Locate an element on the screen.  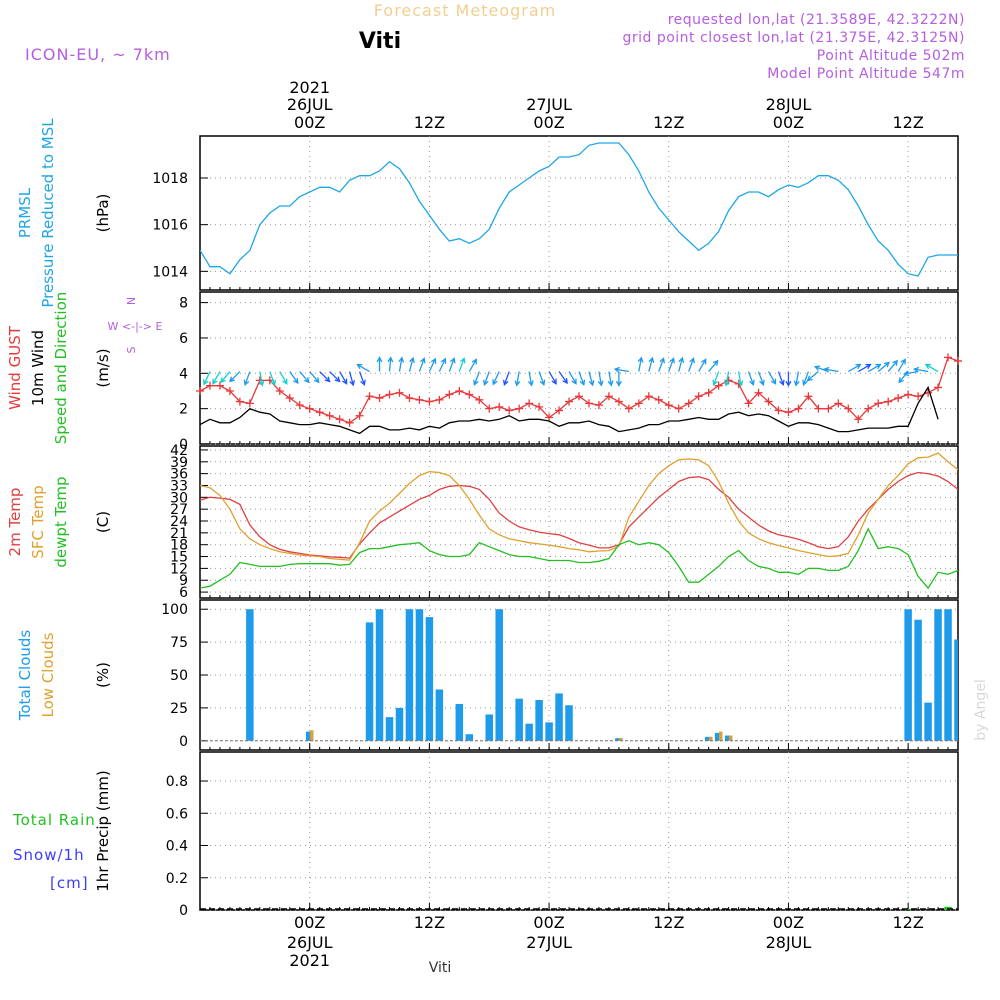
y-tick-label: 0.4 is located at coordinates (177, 847).